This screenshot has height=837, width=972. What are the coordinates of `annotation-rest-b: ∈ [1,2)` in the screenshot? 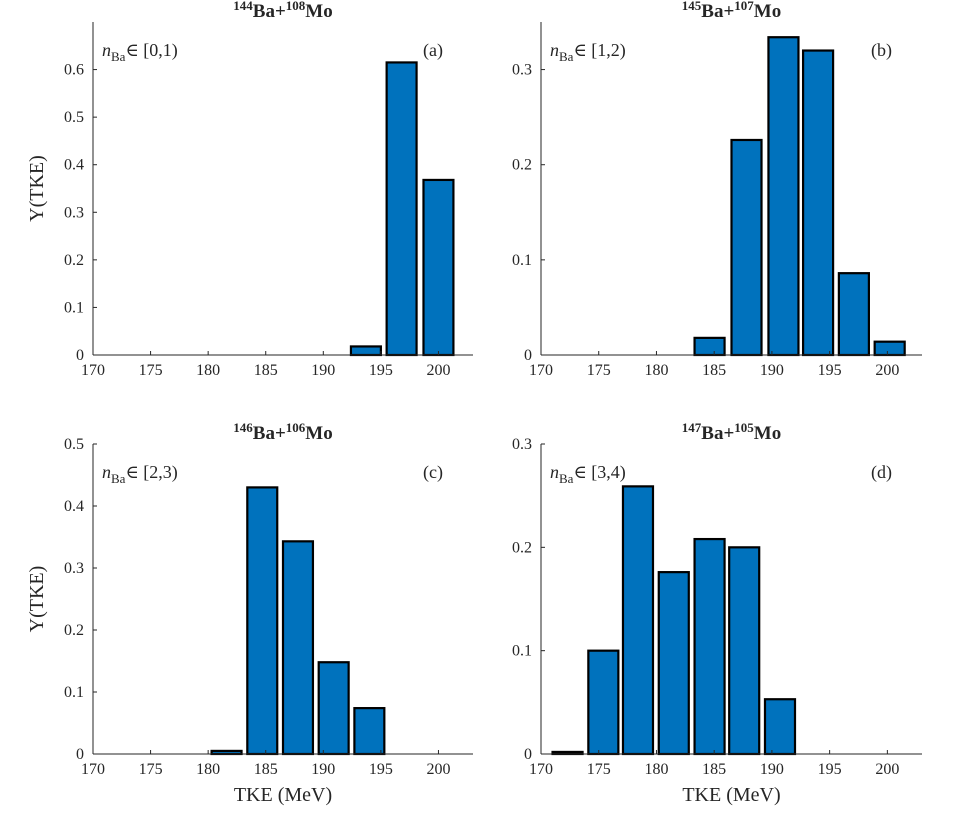 It's located at (599, 50).